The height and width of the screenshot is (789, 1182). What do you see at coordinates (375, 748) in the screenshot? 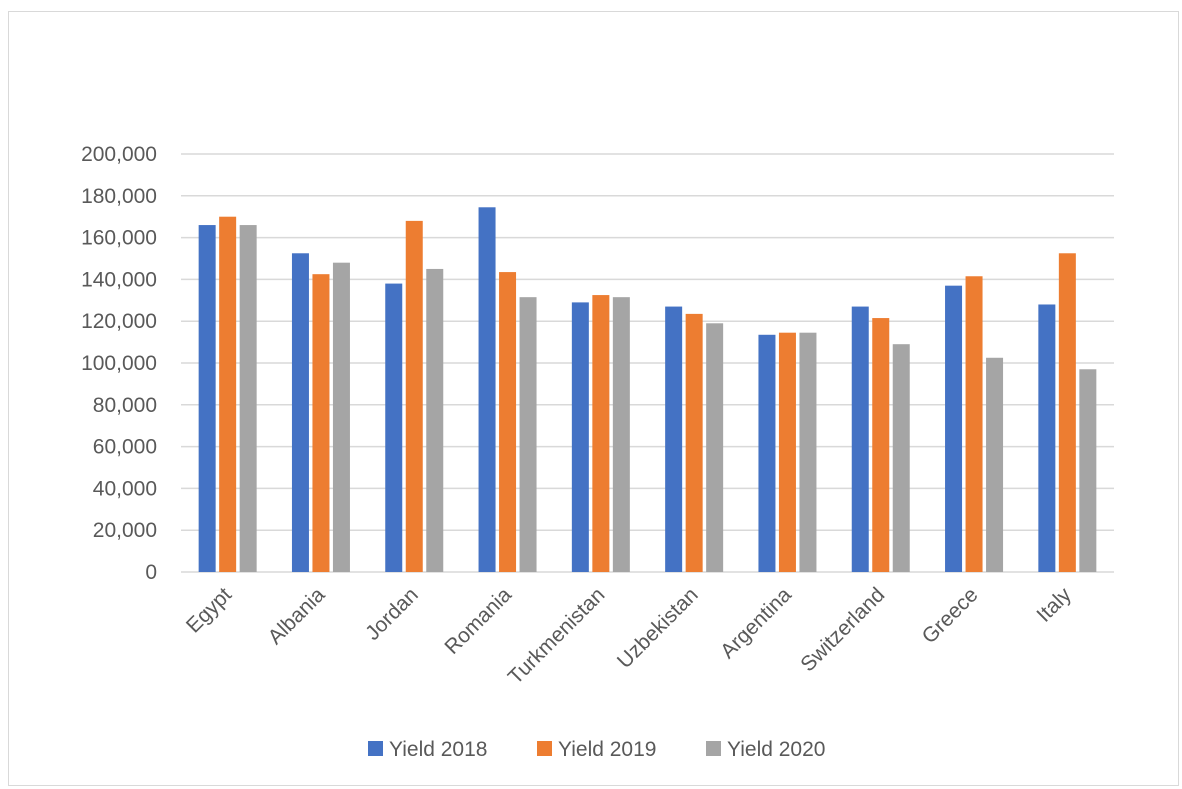
I see `legend-swatch-yield-2018` at bounding box center [375, 748].